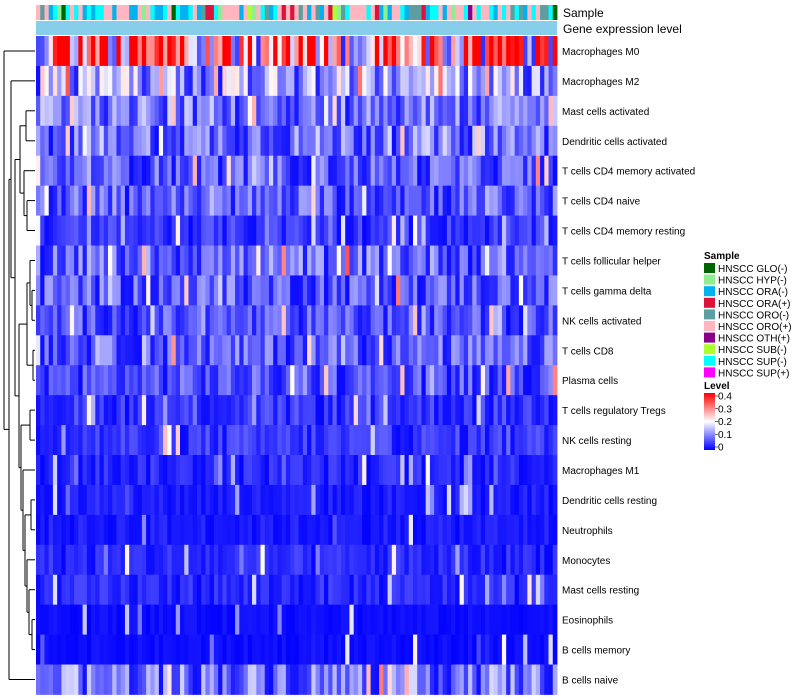 Image resolution: width=800 pixels, height=700 pixels. I want to click on row-label: Dendritic cells resting, so click(609, 501).